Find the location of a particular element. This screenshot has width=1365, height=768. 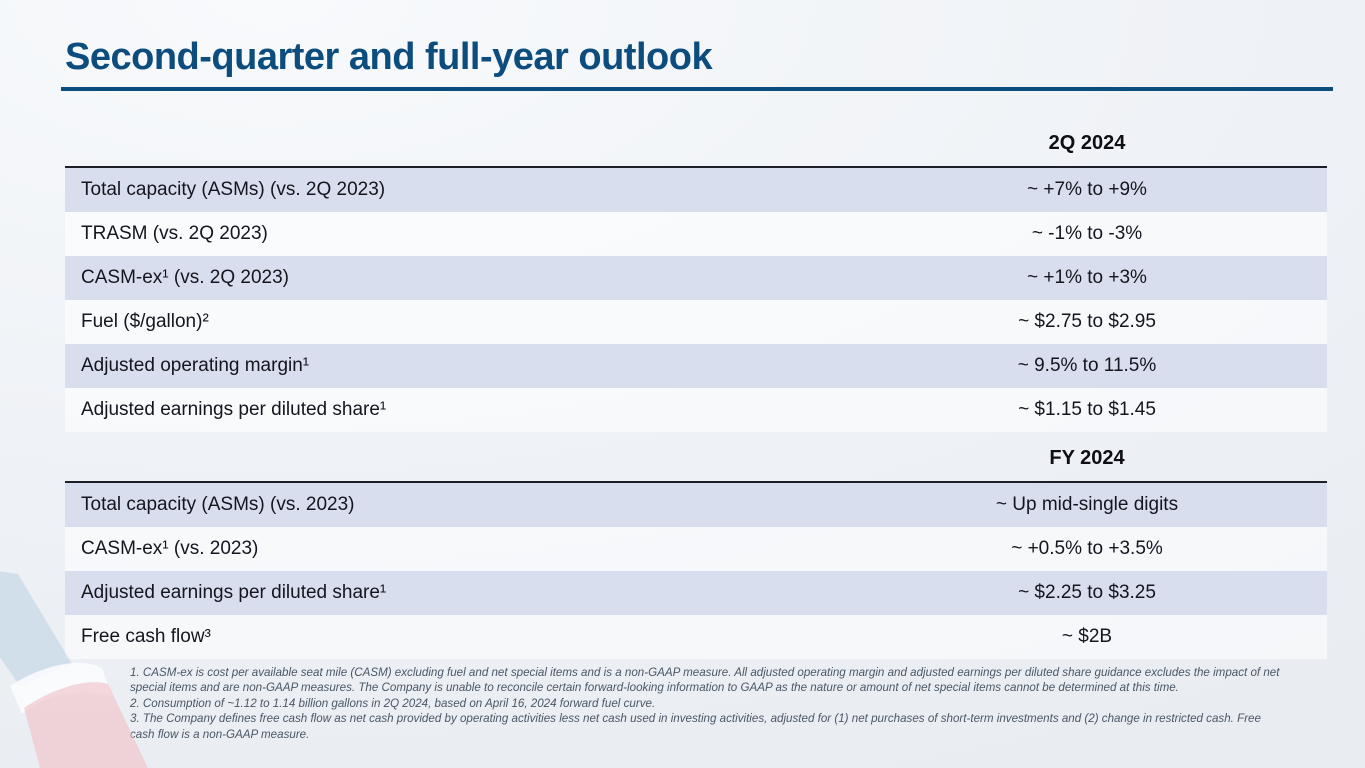

row-label: CASM-ex¹ (vs. 2Q 2023) is located at coordinates (185, 277).